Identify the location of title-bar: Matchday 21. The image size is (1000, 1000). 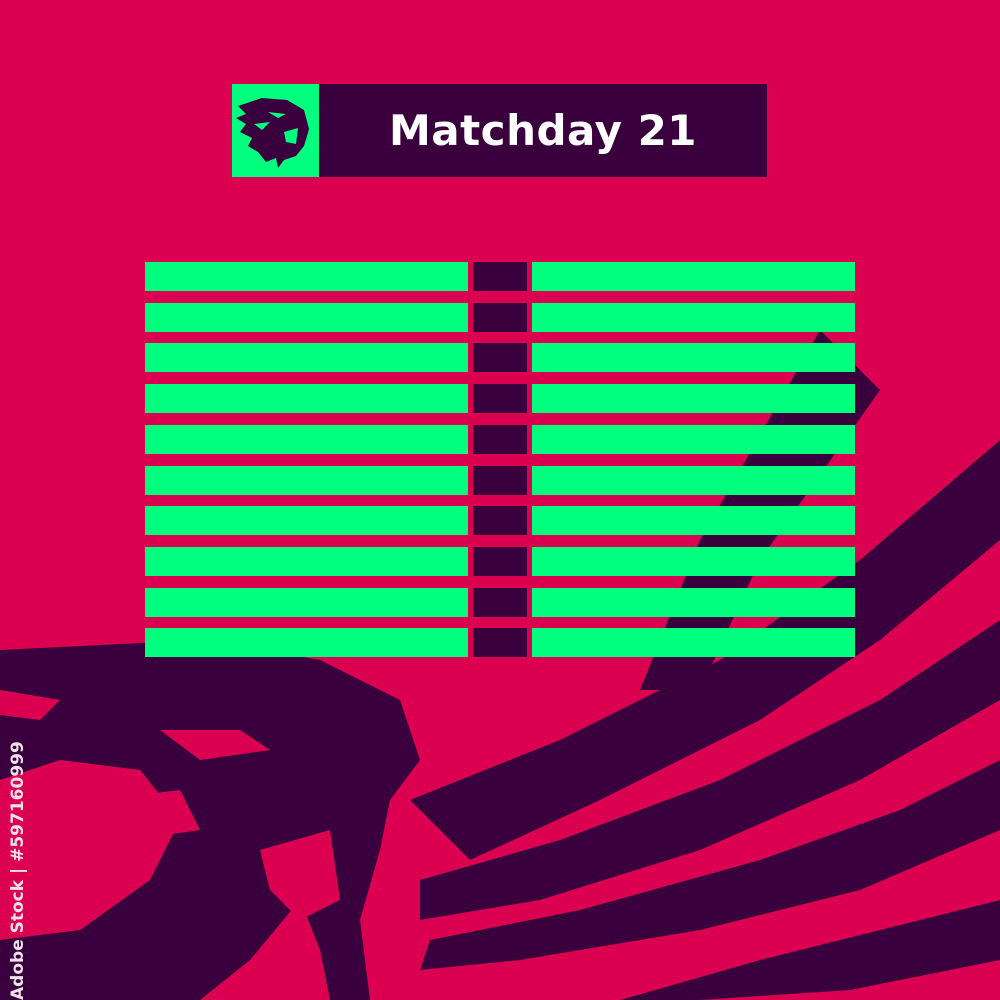
(543, 130).